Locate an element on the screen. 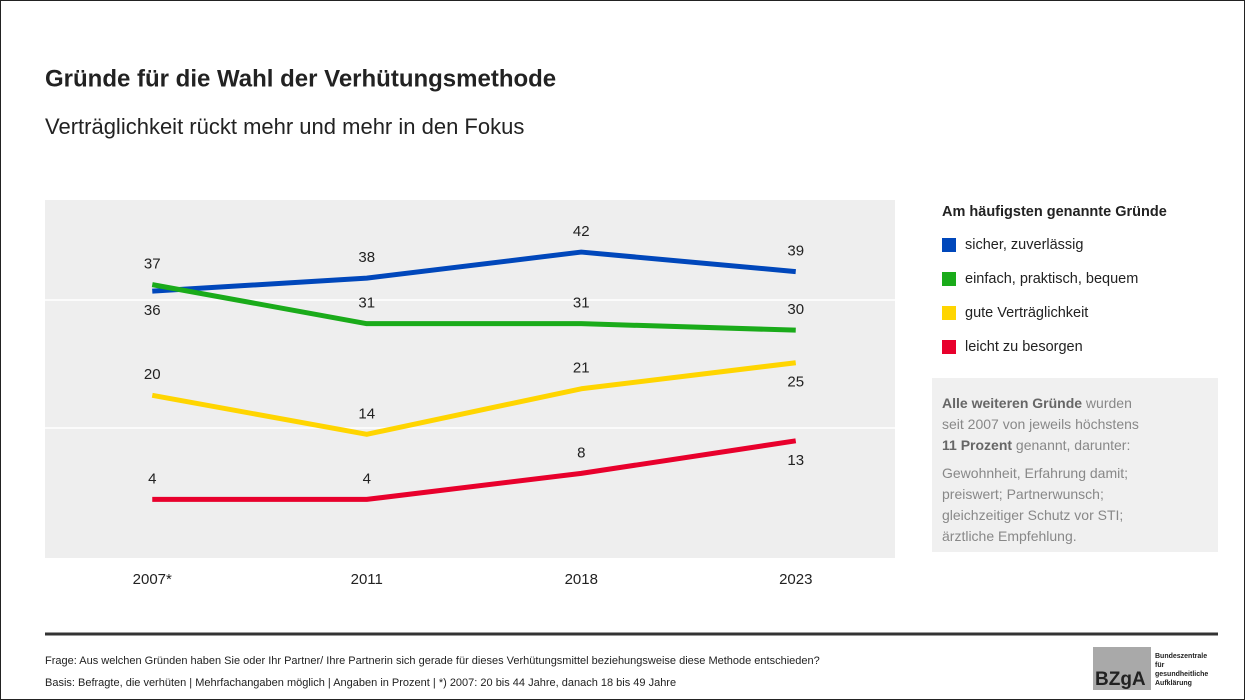  data-label: 39 is located at coordinates (795, 251).